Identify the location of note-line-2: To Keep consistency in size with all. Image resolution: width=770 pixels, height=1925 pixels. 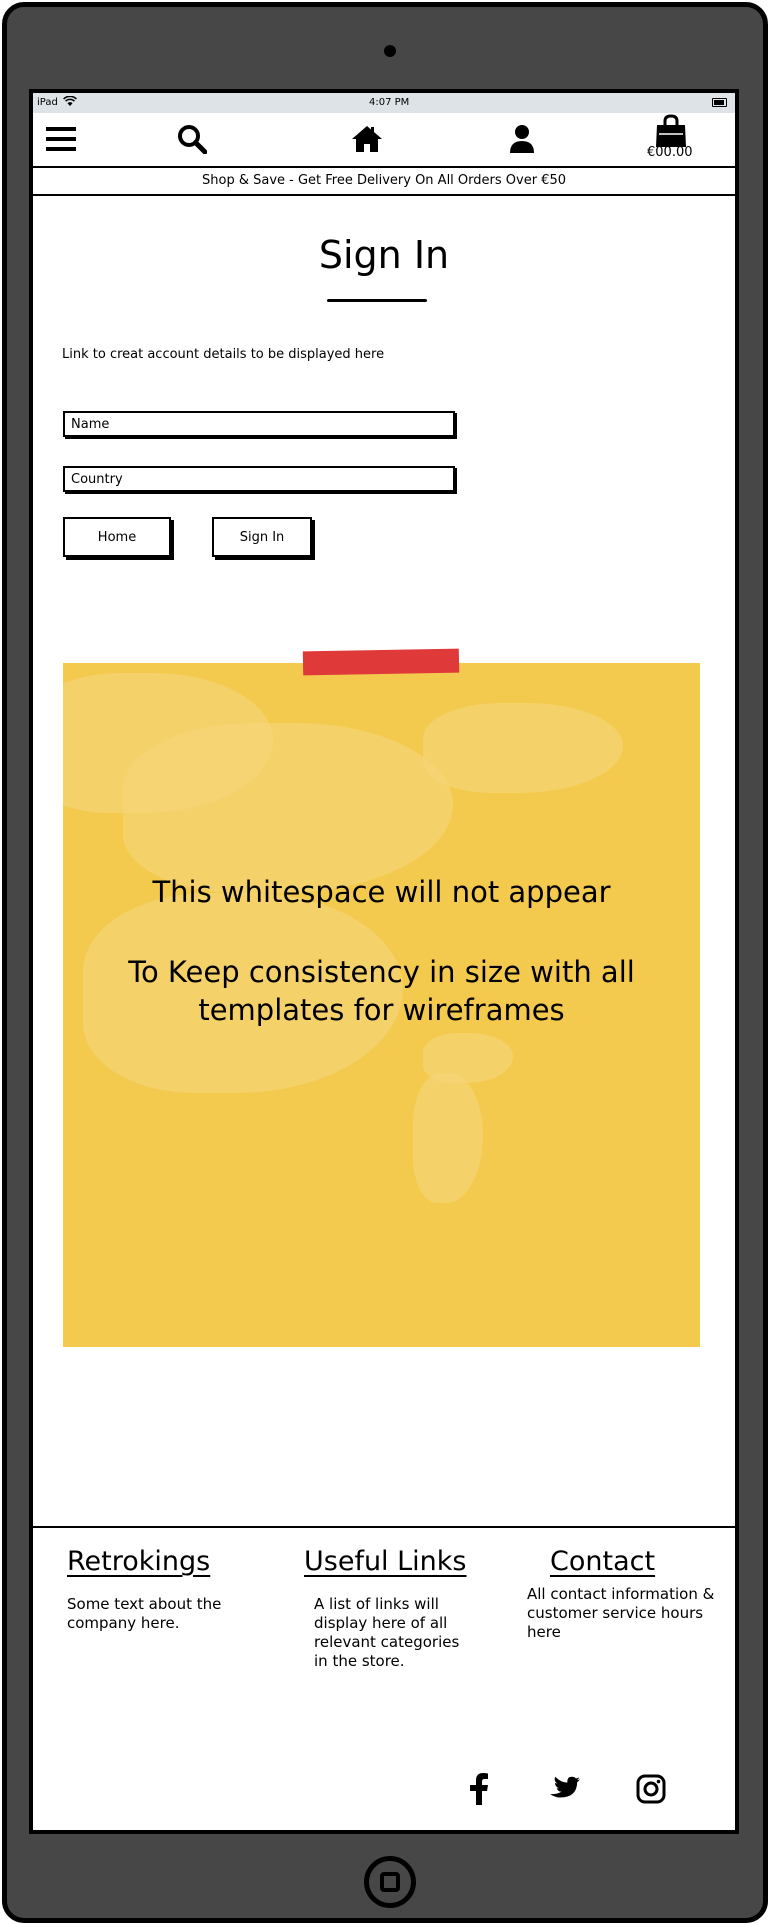
(381, 972).